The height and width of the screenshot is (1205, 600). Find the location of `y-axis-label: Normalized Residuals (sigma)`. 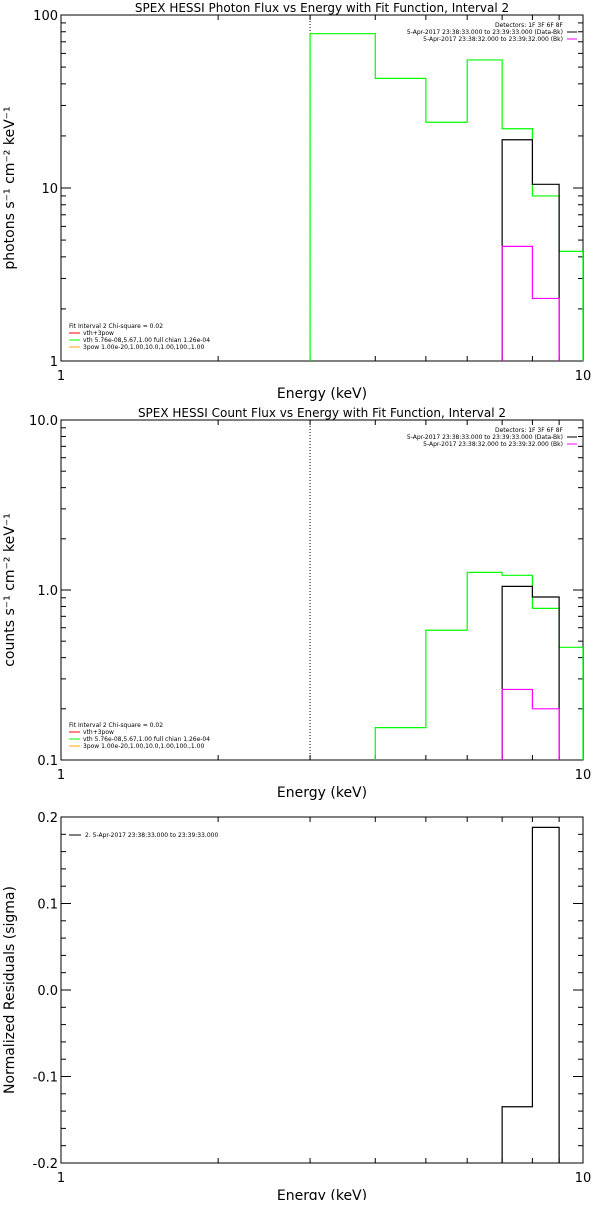

y-axis-label: Normalized Residuals (sigma) is located at coordinates (10, 990).